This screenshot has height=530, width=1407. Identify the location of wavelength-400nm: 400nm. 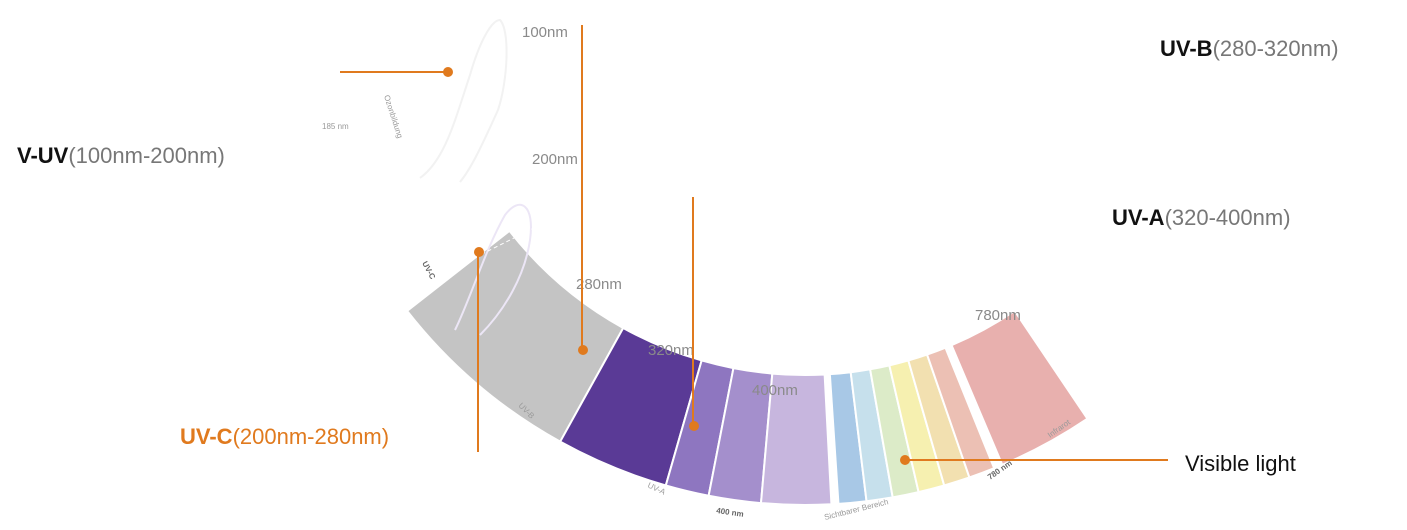
(775, 390).